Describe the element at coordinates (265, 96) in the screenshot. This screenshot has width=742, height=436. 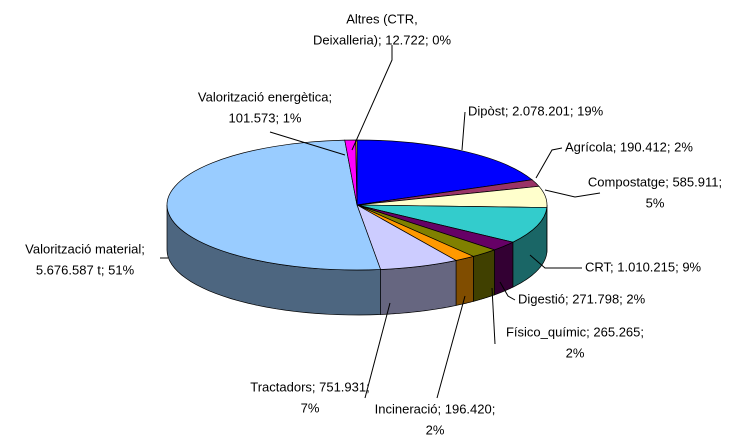
I see `data-label: Valorització energètica;` at that location.